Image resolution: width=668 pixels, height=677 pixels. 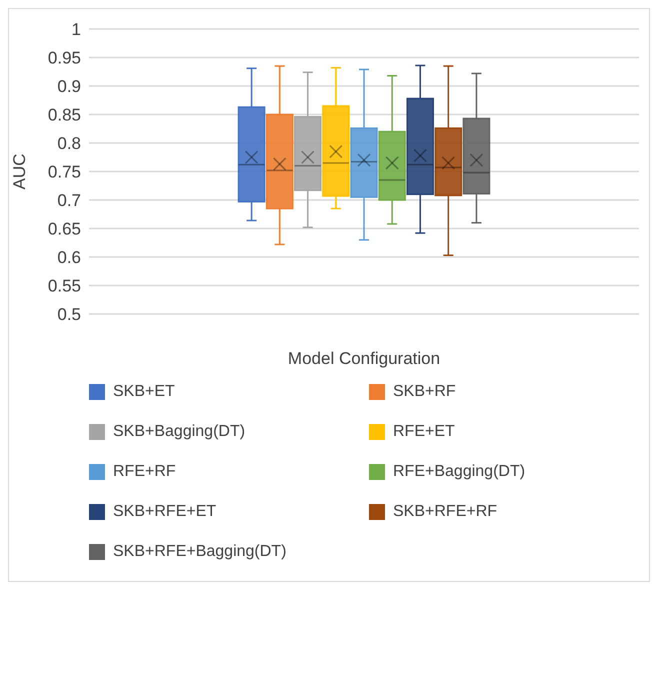 What do you see at coordinates (20, 172) in the screenshot?
I see `y-axis-title: AUC` at bounding box center [20, 172].